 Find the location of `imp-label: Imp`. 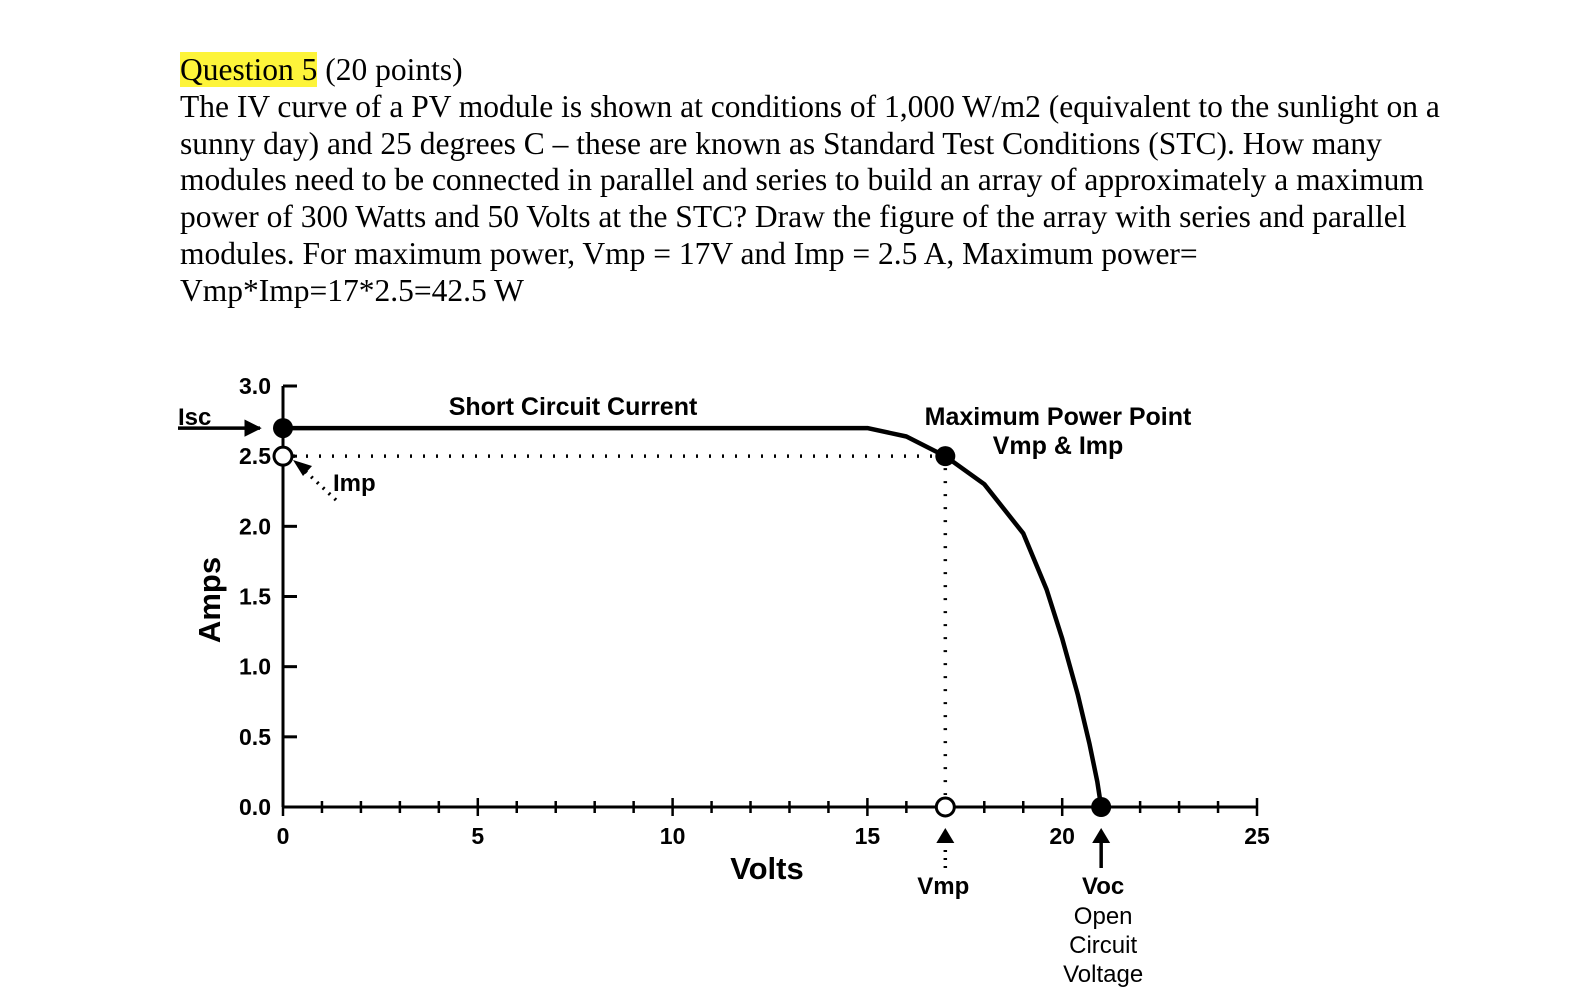

imp-label: Imp is located at coordinates (354, 483).